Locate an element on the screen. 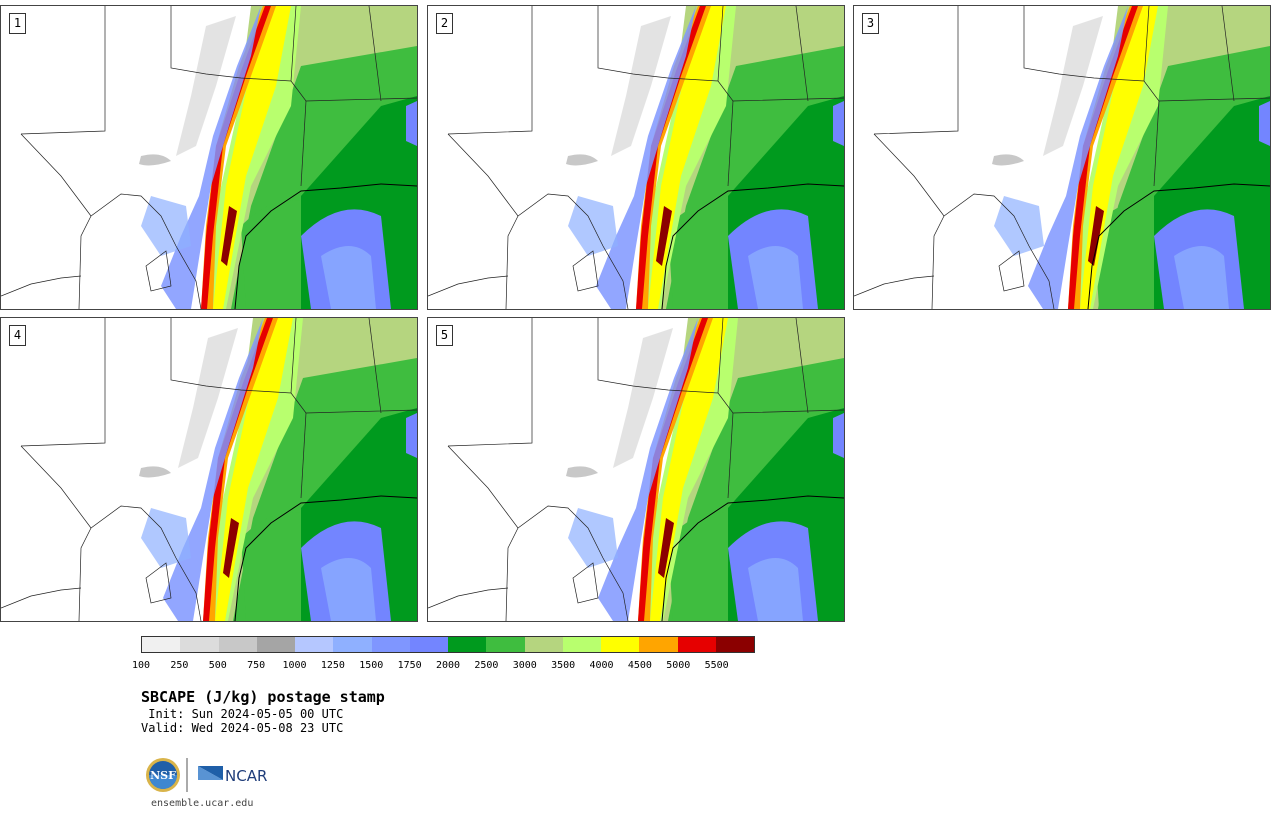 This screenshot has height=815, width=1280. member-label: 4 is located at coordinates (17, 335).